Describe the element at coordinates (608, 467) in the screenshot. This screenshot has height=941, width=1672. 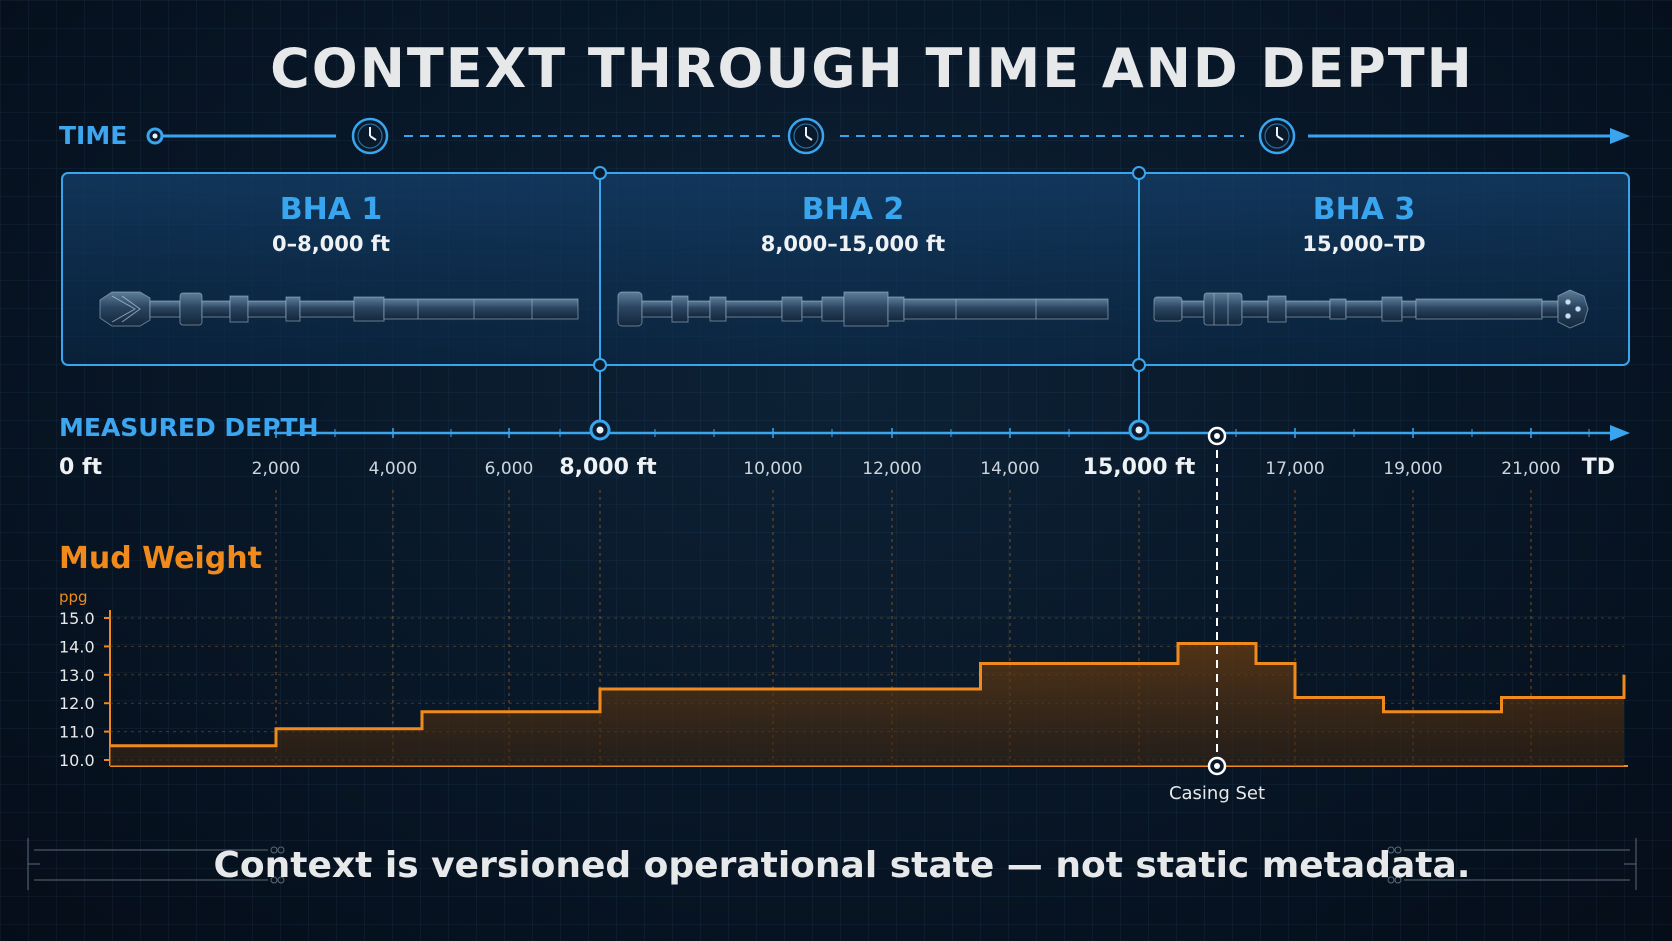
I see `depth-tick-label: 8,000 ft` at that location.